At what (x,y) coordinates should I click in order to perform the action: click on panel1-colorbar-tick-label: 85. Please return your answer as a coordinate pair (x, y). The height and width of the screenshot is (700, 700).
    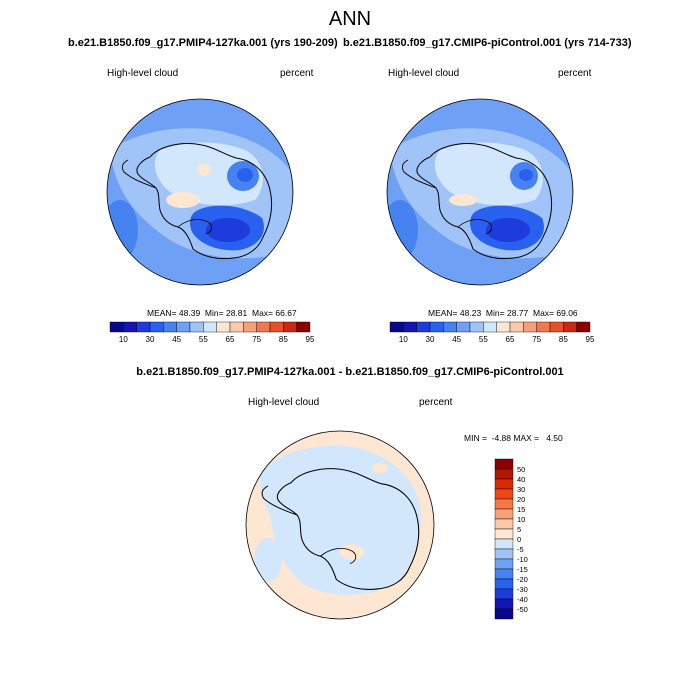
    Looking at the image, I should click on (283, 339).